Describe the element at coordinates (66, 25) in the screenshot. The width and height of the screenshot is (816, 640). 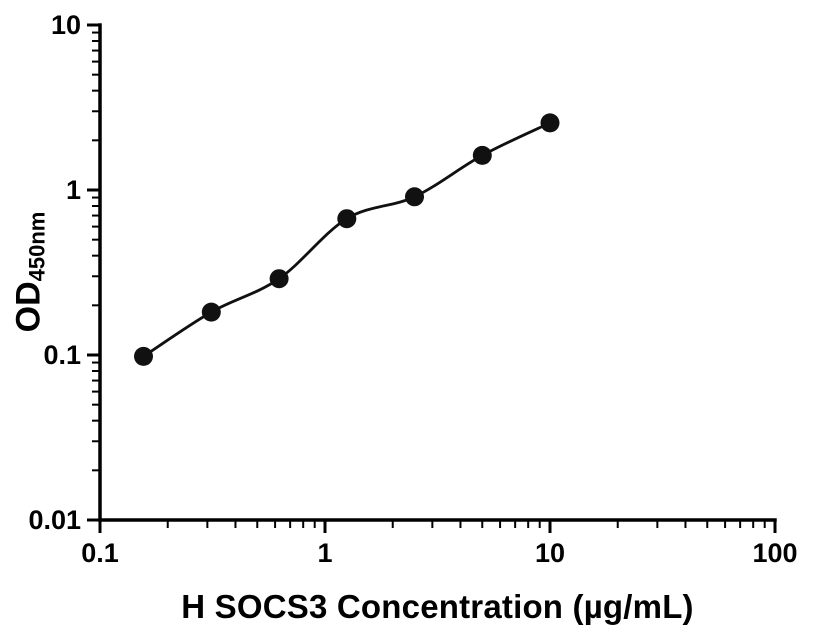
I see `y-tick-label: 10` at that location.